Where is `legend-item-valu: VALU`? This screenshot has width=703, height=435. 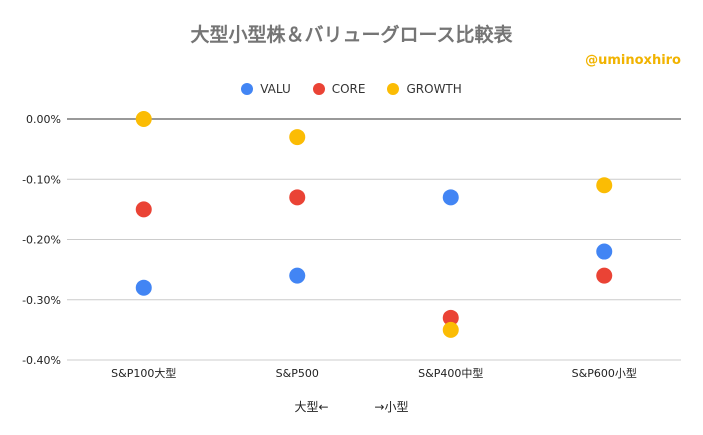 legend-item-valu: VALU is located at coordinates (266, 89).